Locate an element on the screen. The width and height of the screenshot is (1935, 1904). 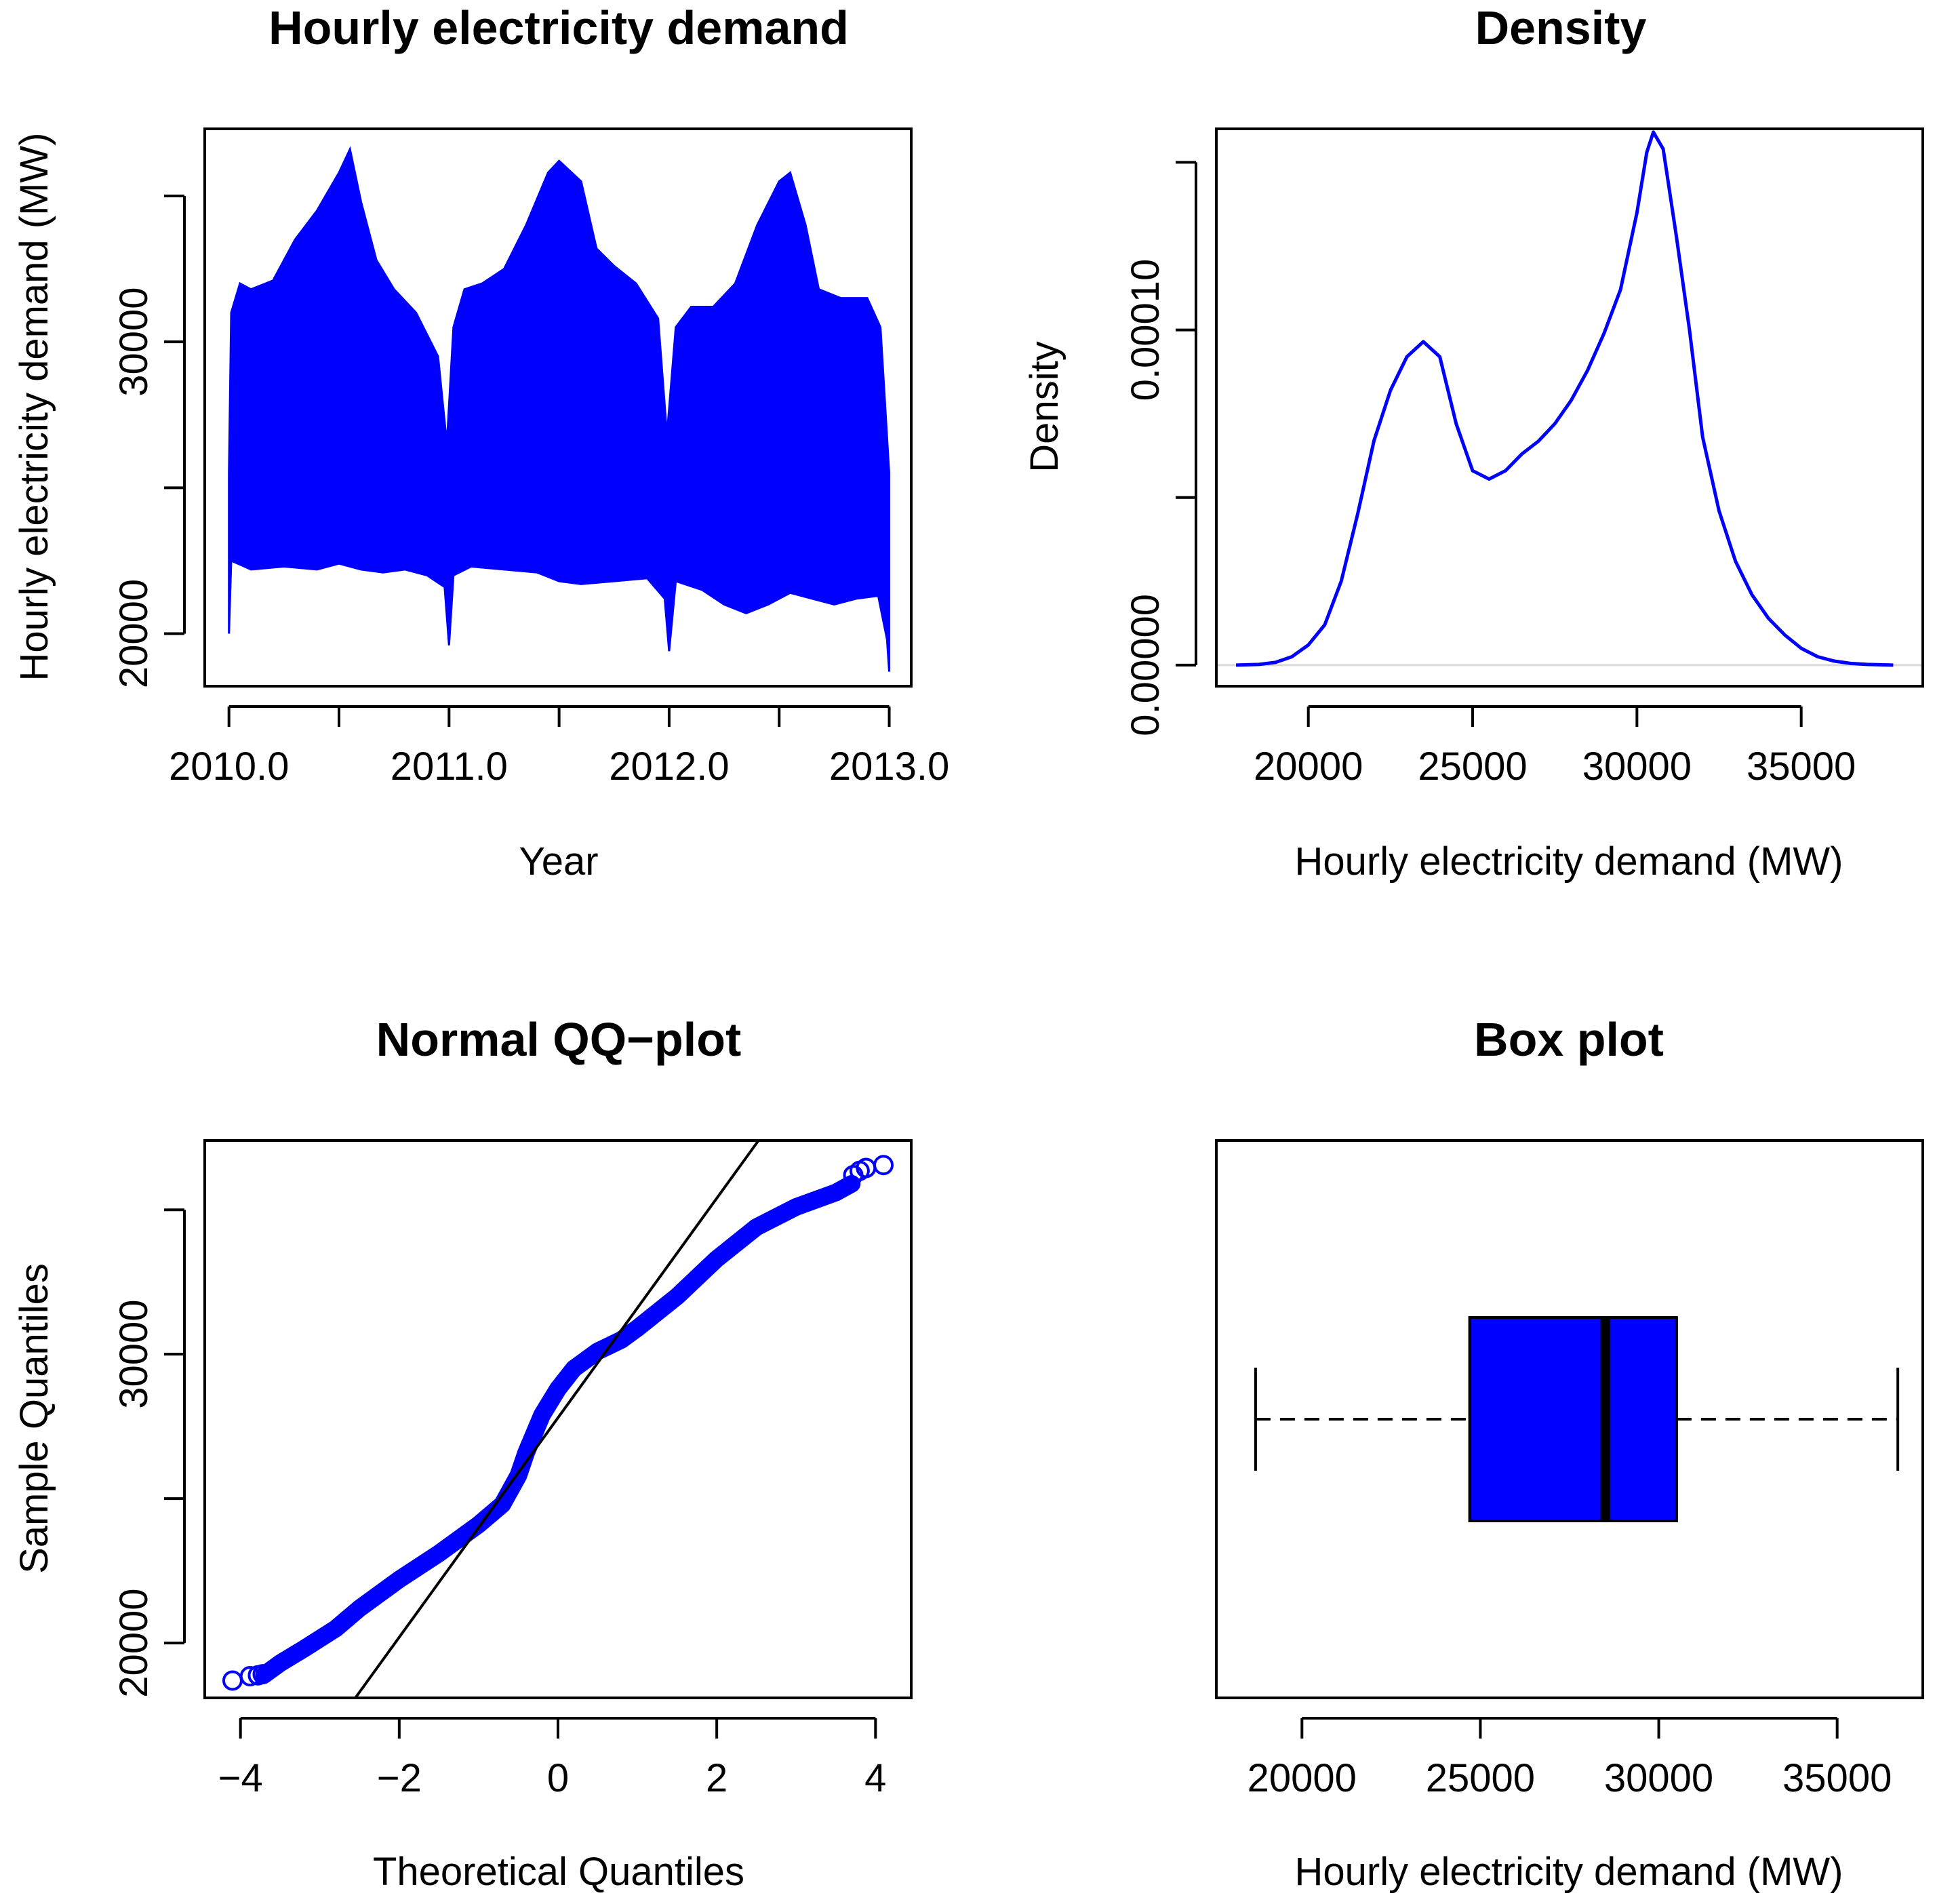
panel-4-x-tick-label: 20000 is located at coordinates (1302, 1778).